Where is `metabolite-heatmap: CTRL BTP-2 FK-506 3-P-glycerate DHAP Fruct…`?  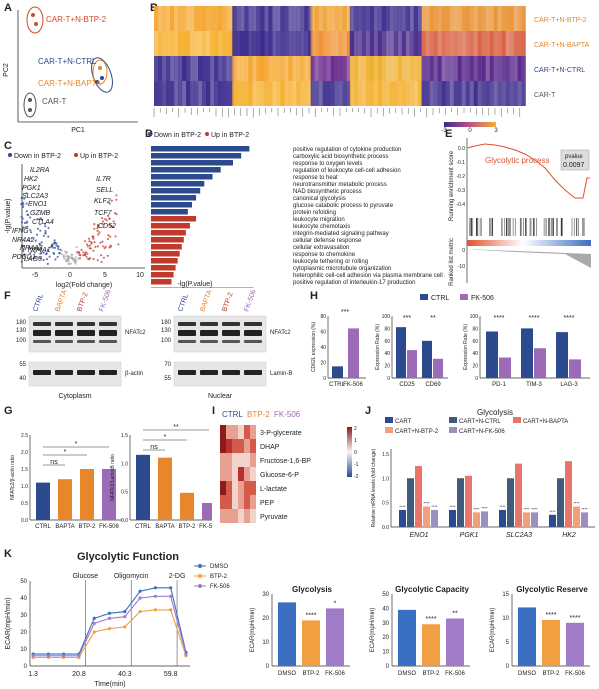
metabolite-heatmap: CTRL BTP-2 FK-506 3-P-glycerate DHAP Fruct… is located at coordinates (289, 466).